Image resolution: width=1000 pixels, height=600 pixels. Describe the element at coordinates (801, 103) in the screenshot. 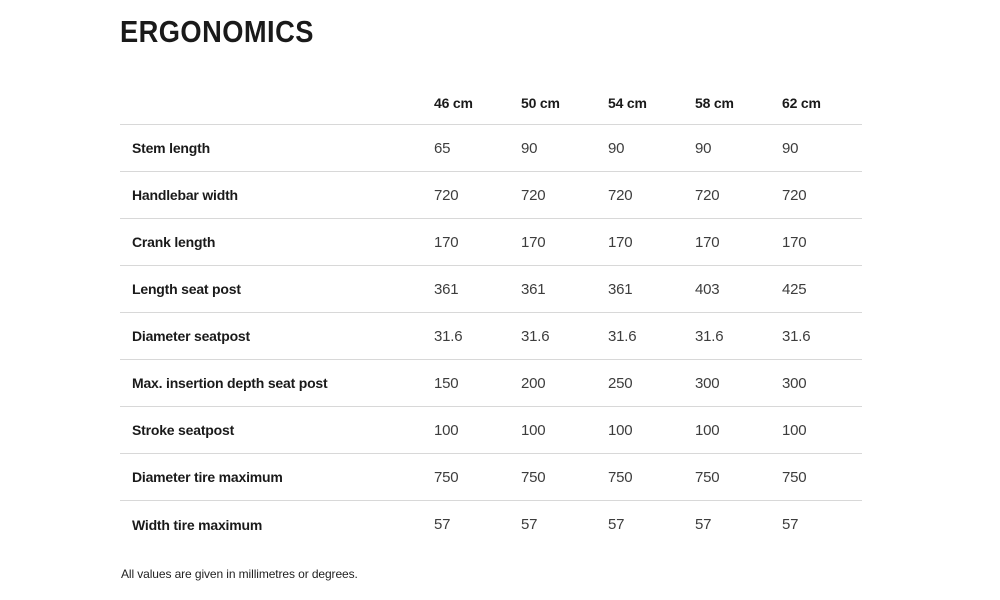

I see `column-header: 62 cm` at that location.